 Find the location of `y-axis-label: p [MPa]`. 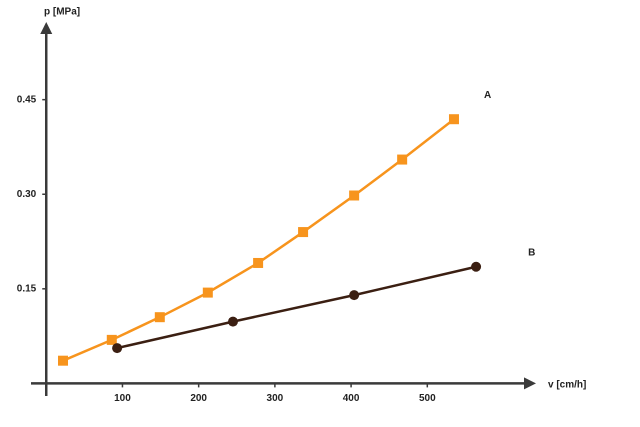

y-axis-label: p [MPa] is located at coordinates (62, 12).